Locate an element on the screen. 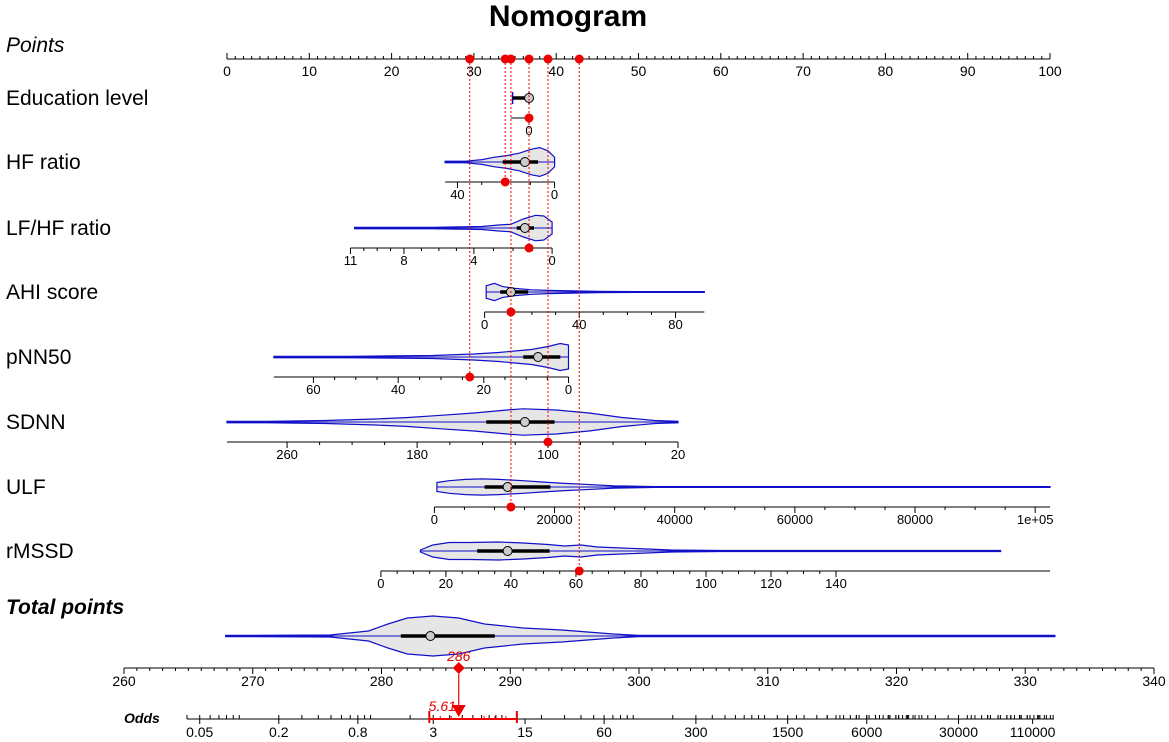 The width and height of the screenshot is (1169, 742). odds-arrow-head is located at coordinates (458, 711).